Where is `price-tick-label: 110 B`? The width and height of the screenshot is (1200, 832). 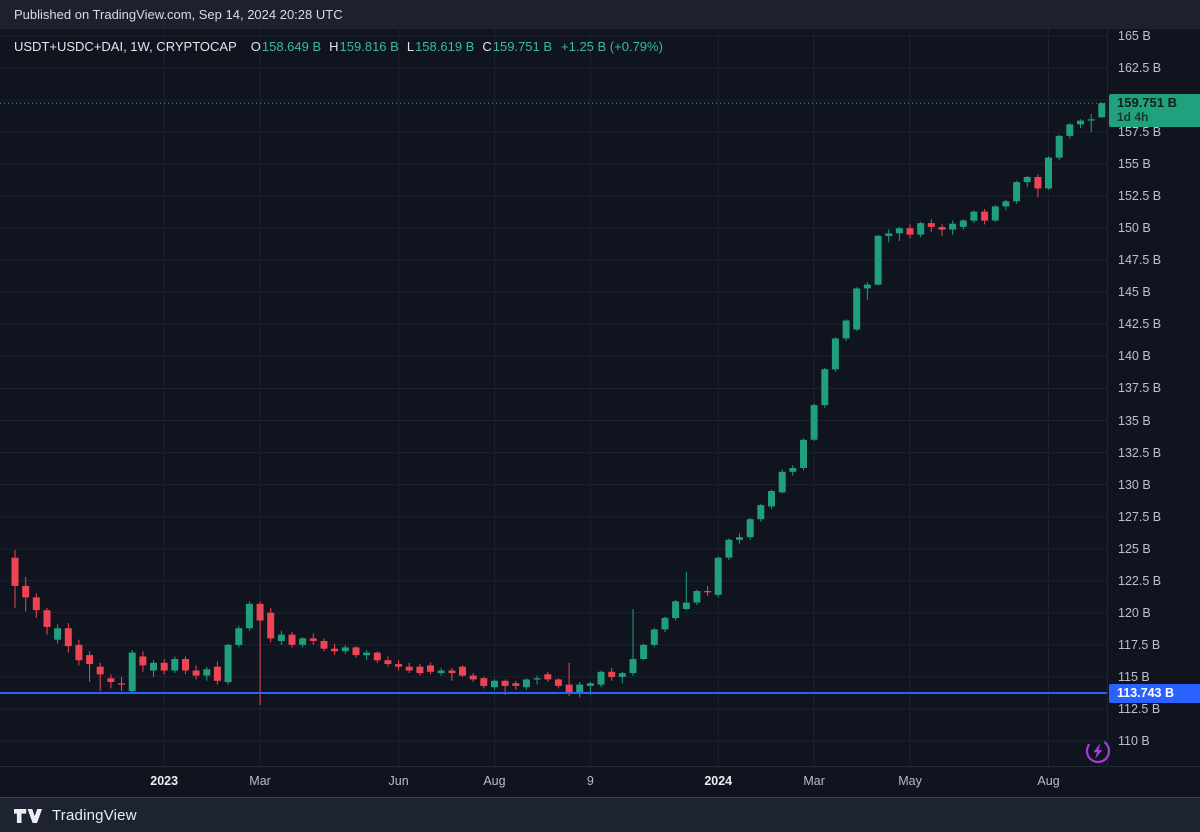 price-tick-label: 110 B is located at coordinates (1134, 741).